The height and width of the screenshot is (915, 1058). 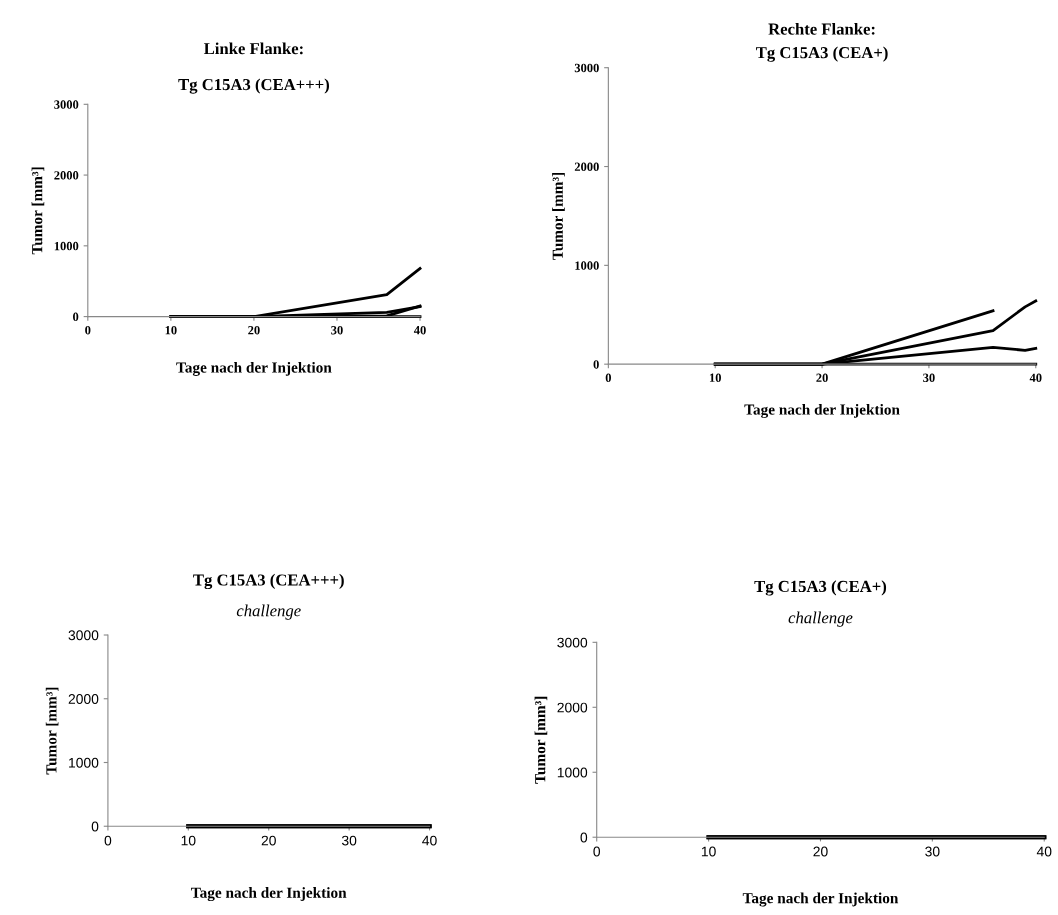 What do you see at coordinates (268, 581) in the screenshot?
I see `chart-title: Tg C15A3 (CEA+++)` at bounding box center [268, 581].